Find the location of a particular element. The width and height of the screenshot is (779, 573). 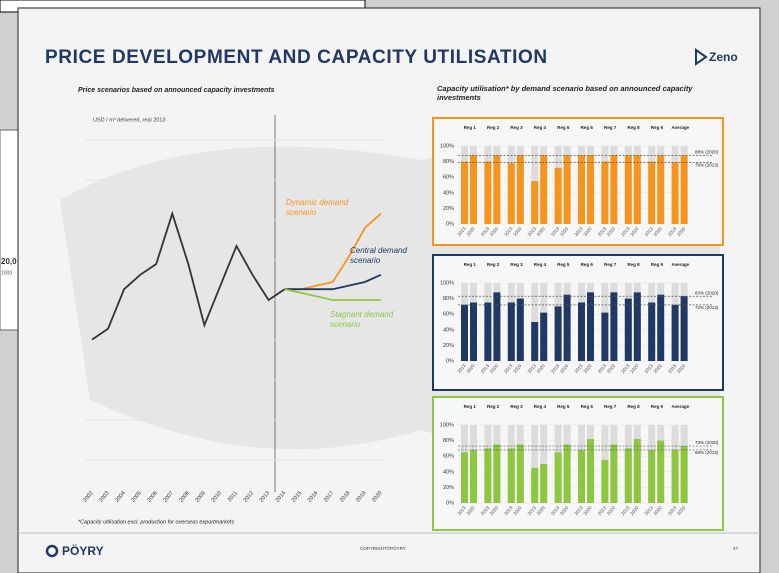

back-window is located at coordinates (9, 230).